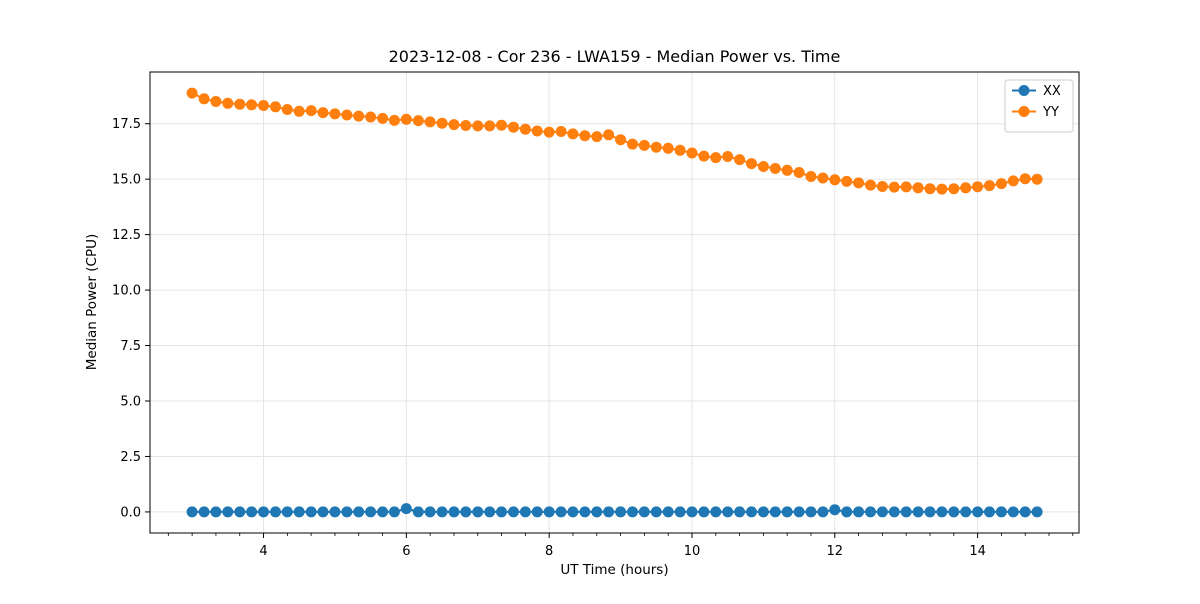 The image size is (1200, 604). I want to click on y-tick-label: 12.5, so click(126, 235).